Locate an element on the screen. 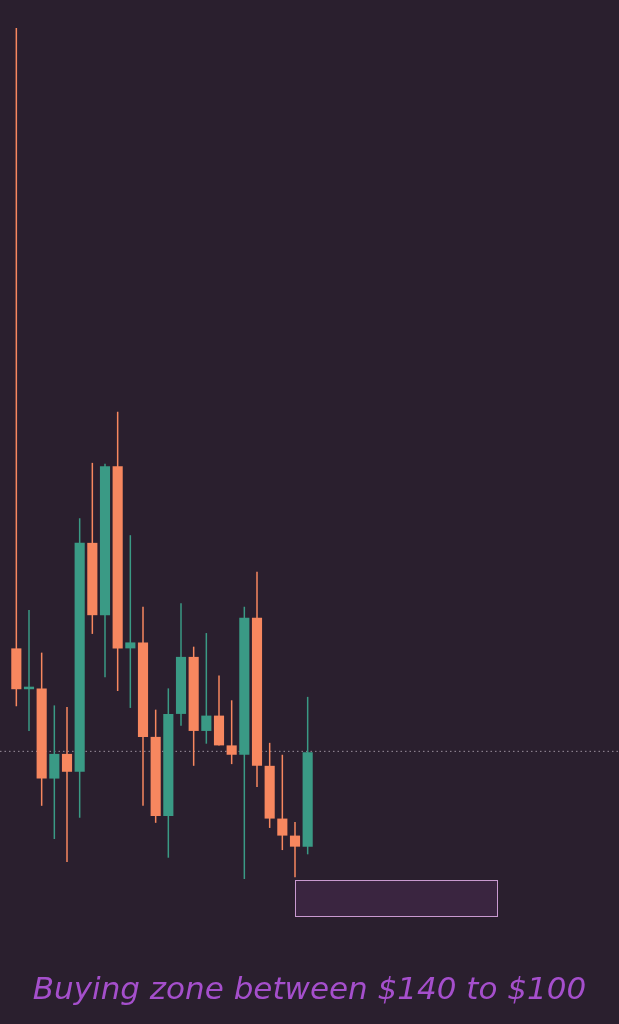 Image resolution: width=619 pixels, height=1024 pixels. text: Buying zone between $140 to $100 is located at coordinates (309, 988).